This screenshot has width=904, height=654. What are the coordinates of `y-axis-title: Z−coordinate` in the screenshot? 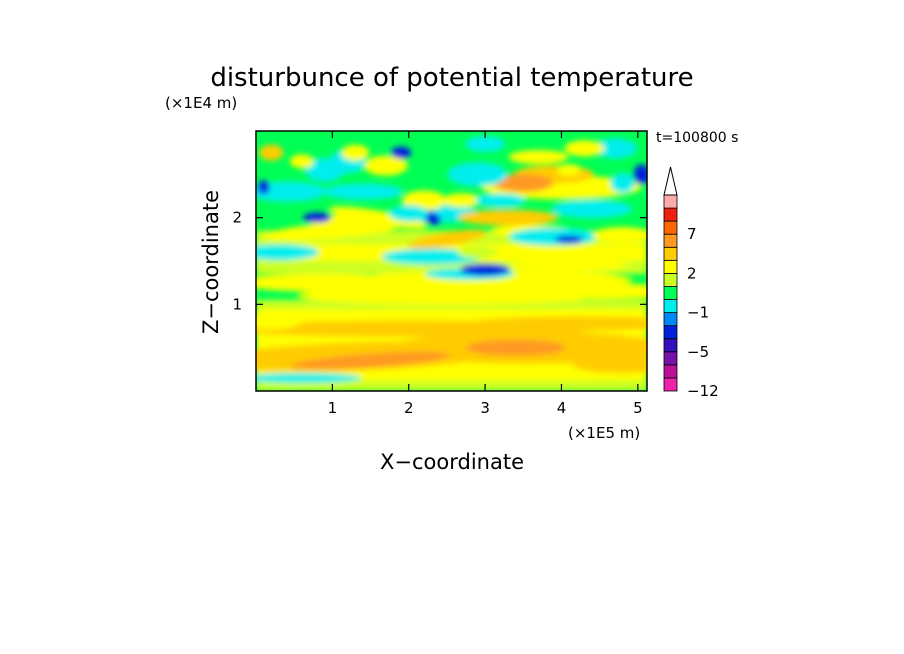 It's located at (211, 262).